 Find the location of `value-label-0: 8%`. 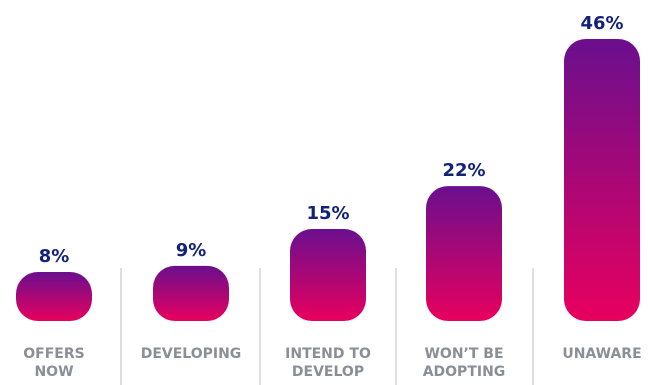

value-label-0: 8% is located at coordinates (54, 256).